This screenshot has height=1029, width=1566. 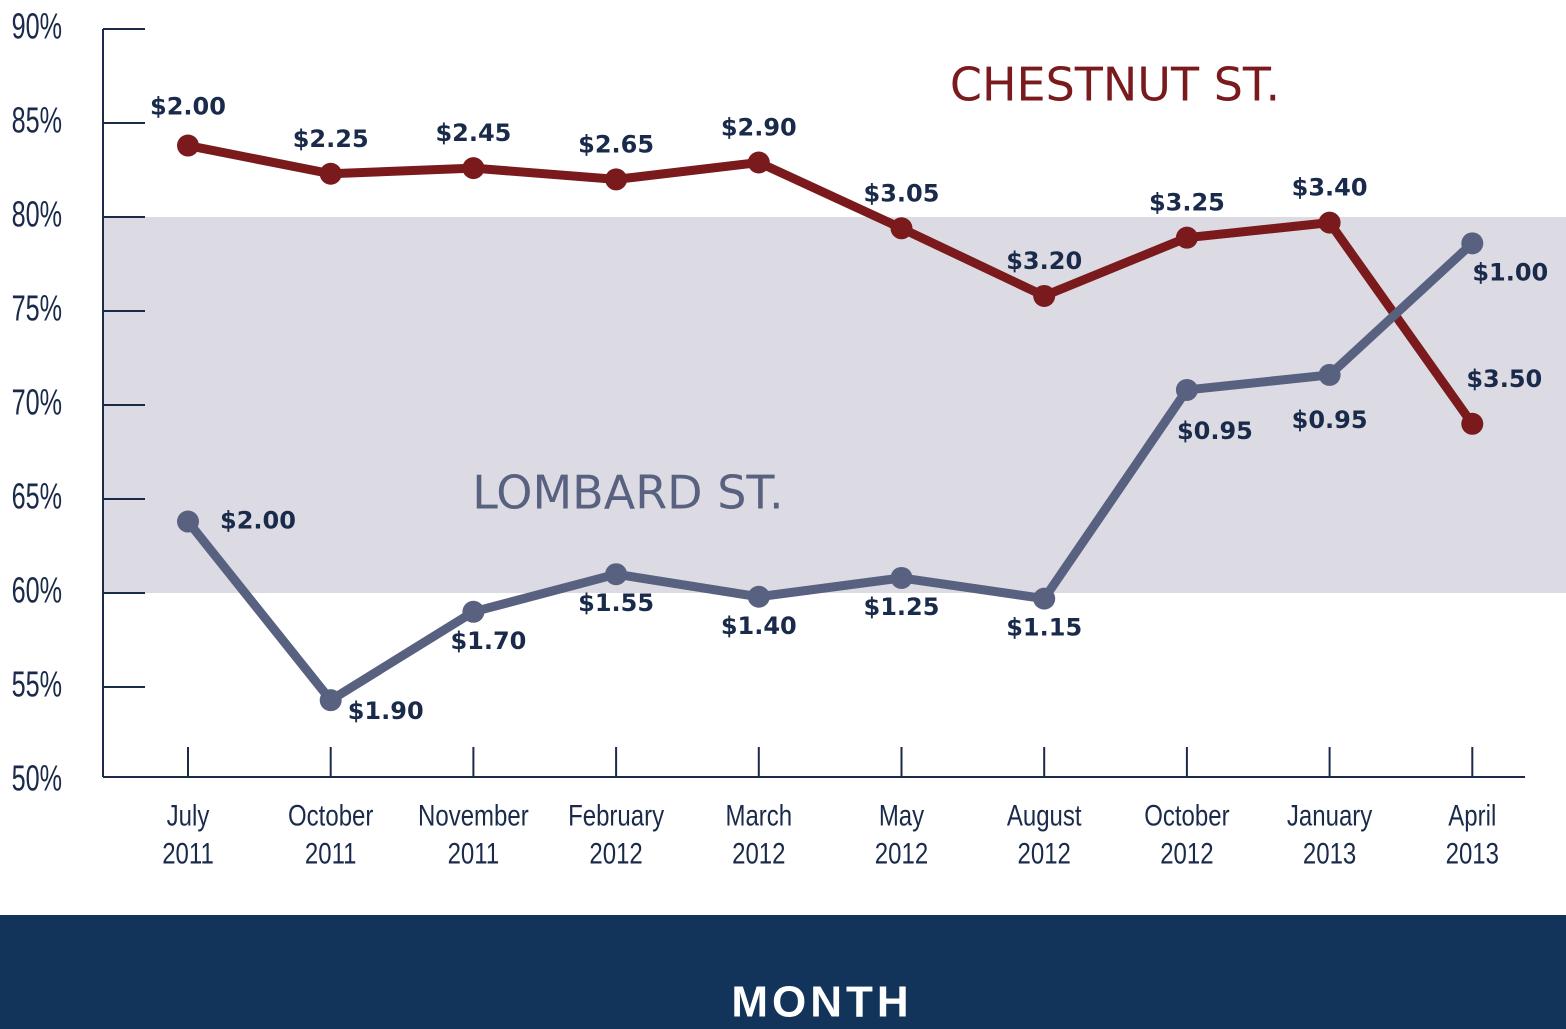 What do you see at coordinates (1044, 628) in the screenshot?
I see `point-label: $1.15` at bounding box center [1044, 628].